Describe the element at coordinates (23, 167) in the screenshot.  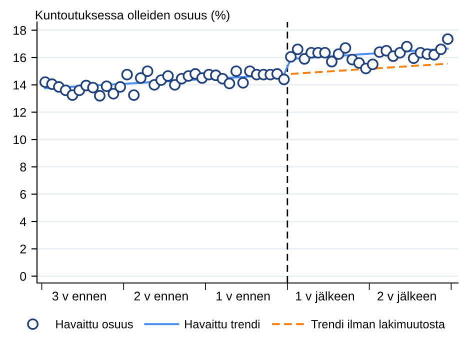
I see `y-tick-label: 8` at that location.